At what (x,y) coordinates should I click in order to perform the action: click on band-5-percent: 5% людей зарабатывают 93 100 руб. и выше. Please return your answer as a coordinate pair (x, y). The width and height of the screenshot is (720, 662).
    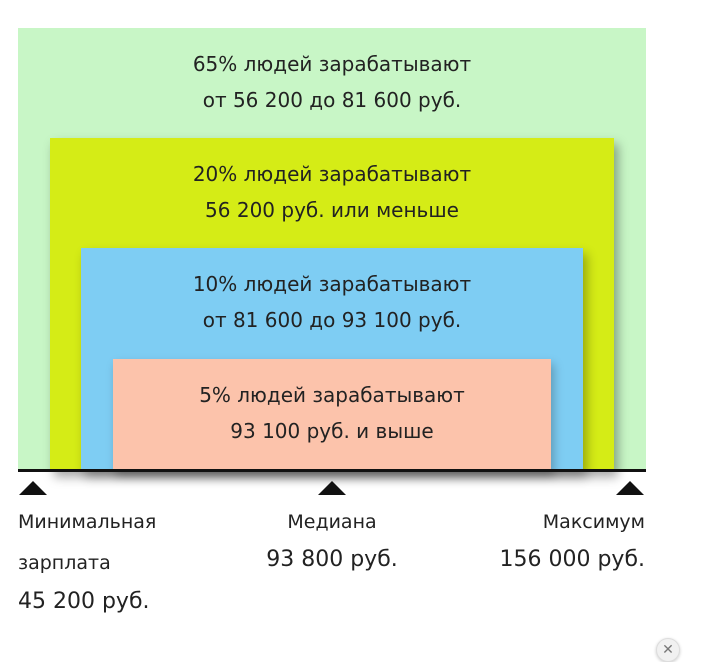
    Looking at the image, I should click on (332, 415).